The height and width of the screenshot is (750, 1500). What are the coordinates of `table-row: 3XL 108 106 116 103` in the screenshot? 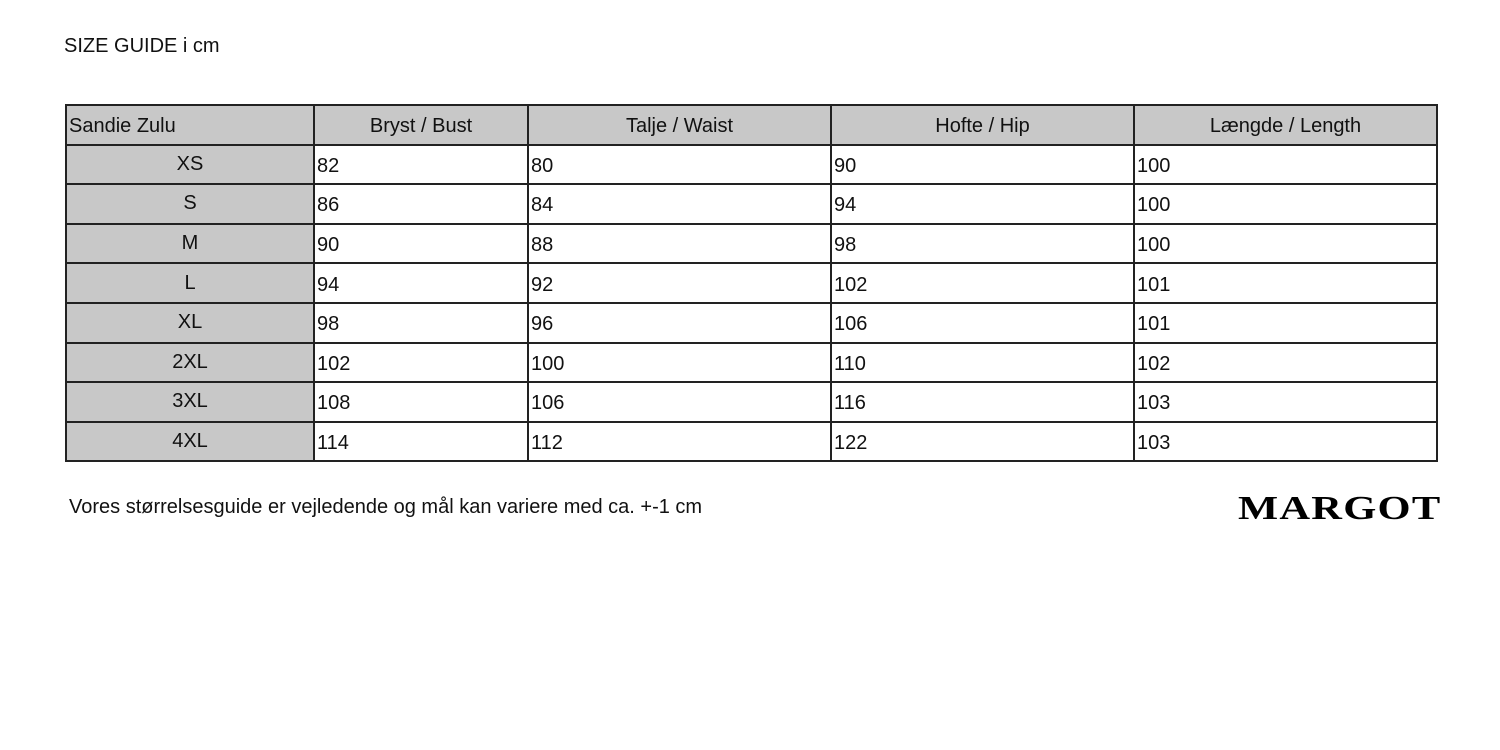 It's located at (751, 402).